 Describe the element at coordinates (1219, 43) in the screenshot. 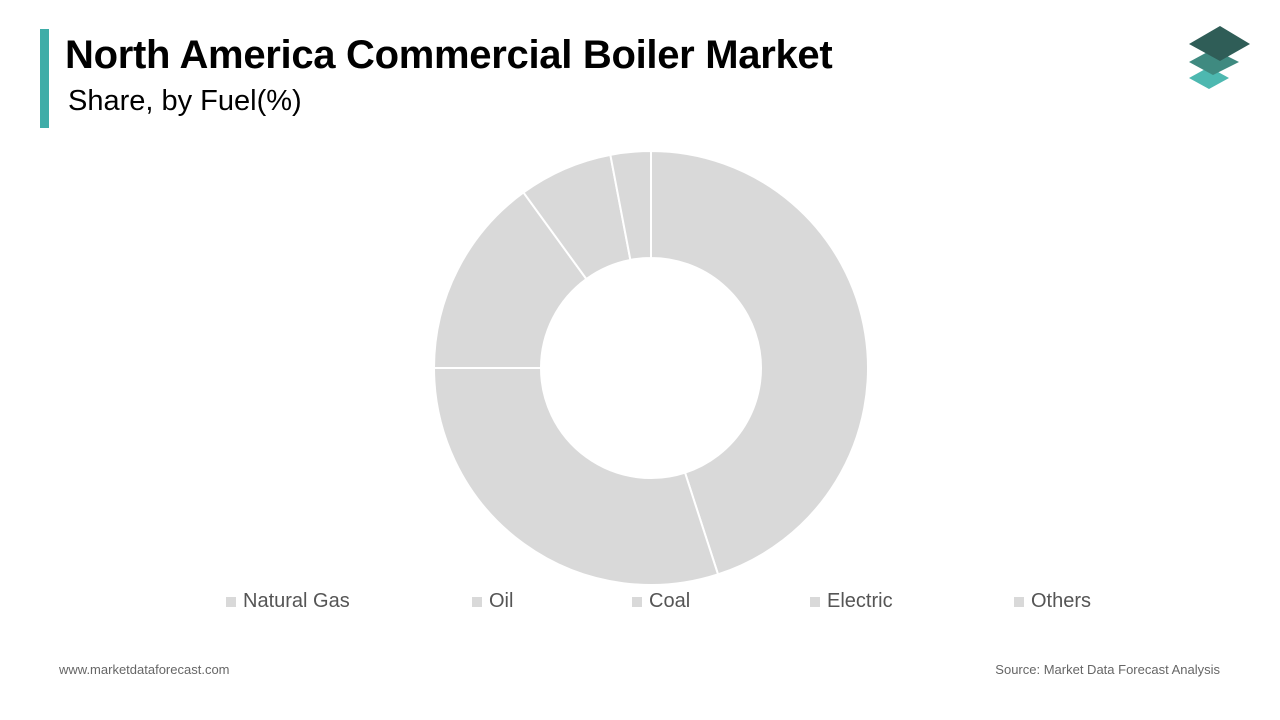

I see `logo-layer-top` at that location.